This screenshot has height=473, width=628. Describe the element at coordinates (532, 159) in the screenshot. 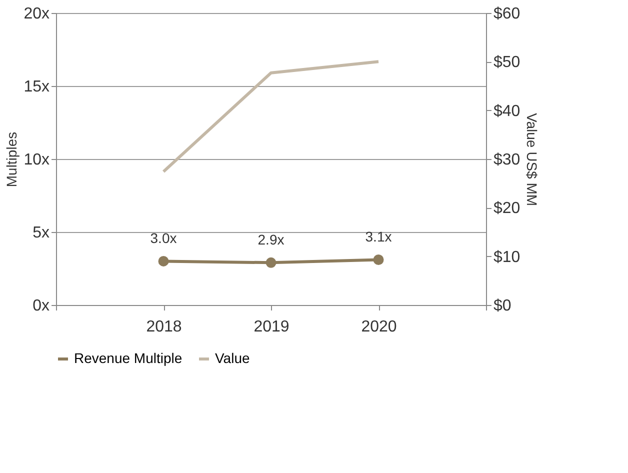

I see `y2-axis-title: Value US$ MM` at that location.